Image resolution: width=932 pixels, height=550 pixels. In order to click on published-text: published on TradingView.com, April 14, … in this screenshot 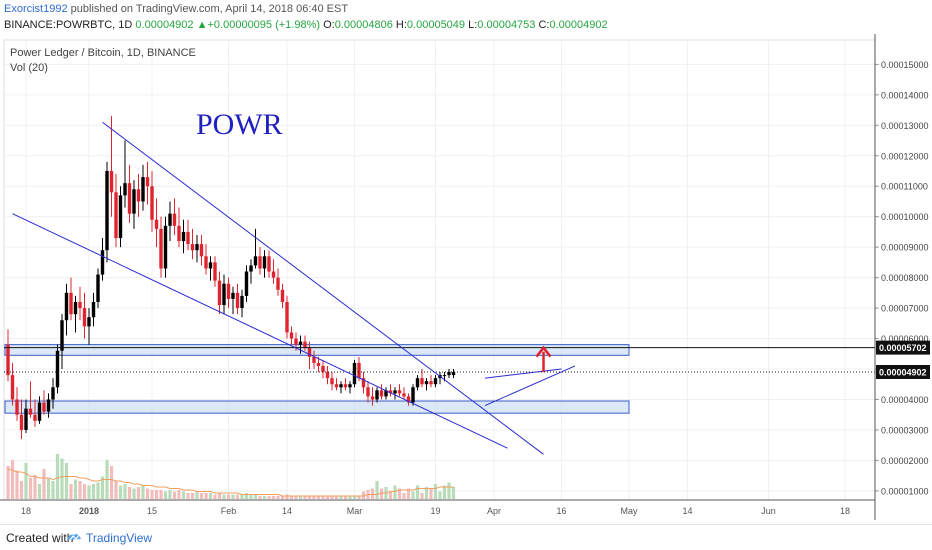, I will do `click(209, 9)`.